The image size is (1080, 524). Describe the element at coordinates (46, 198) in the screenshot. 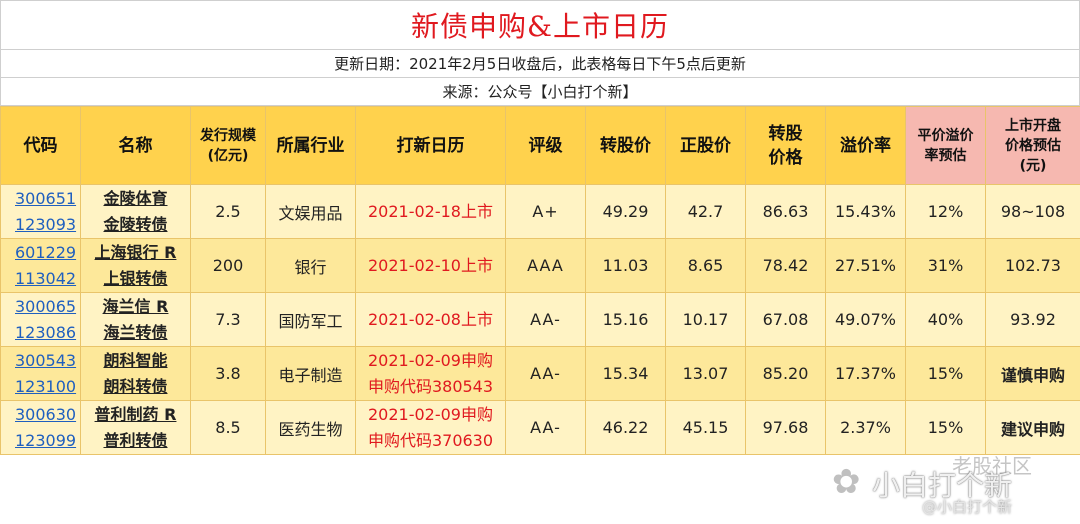

I see `stock-code-link: 300651` at that location.